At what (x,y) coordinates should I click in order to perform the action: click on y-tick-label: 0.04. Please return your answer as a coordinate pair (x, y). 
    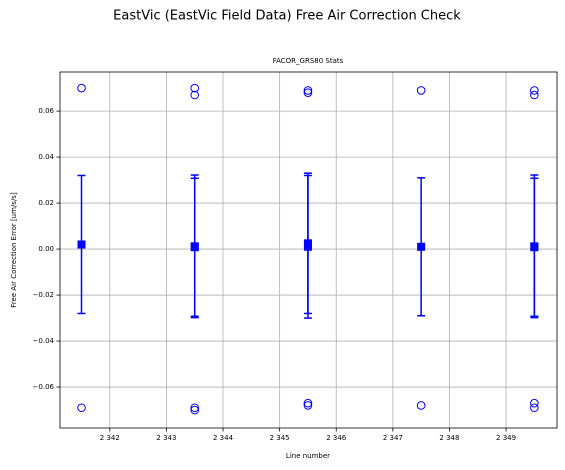
    Looking at the image, I should click on (46, 157).